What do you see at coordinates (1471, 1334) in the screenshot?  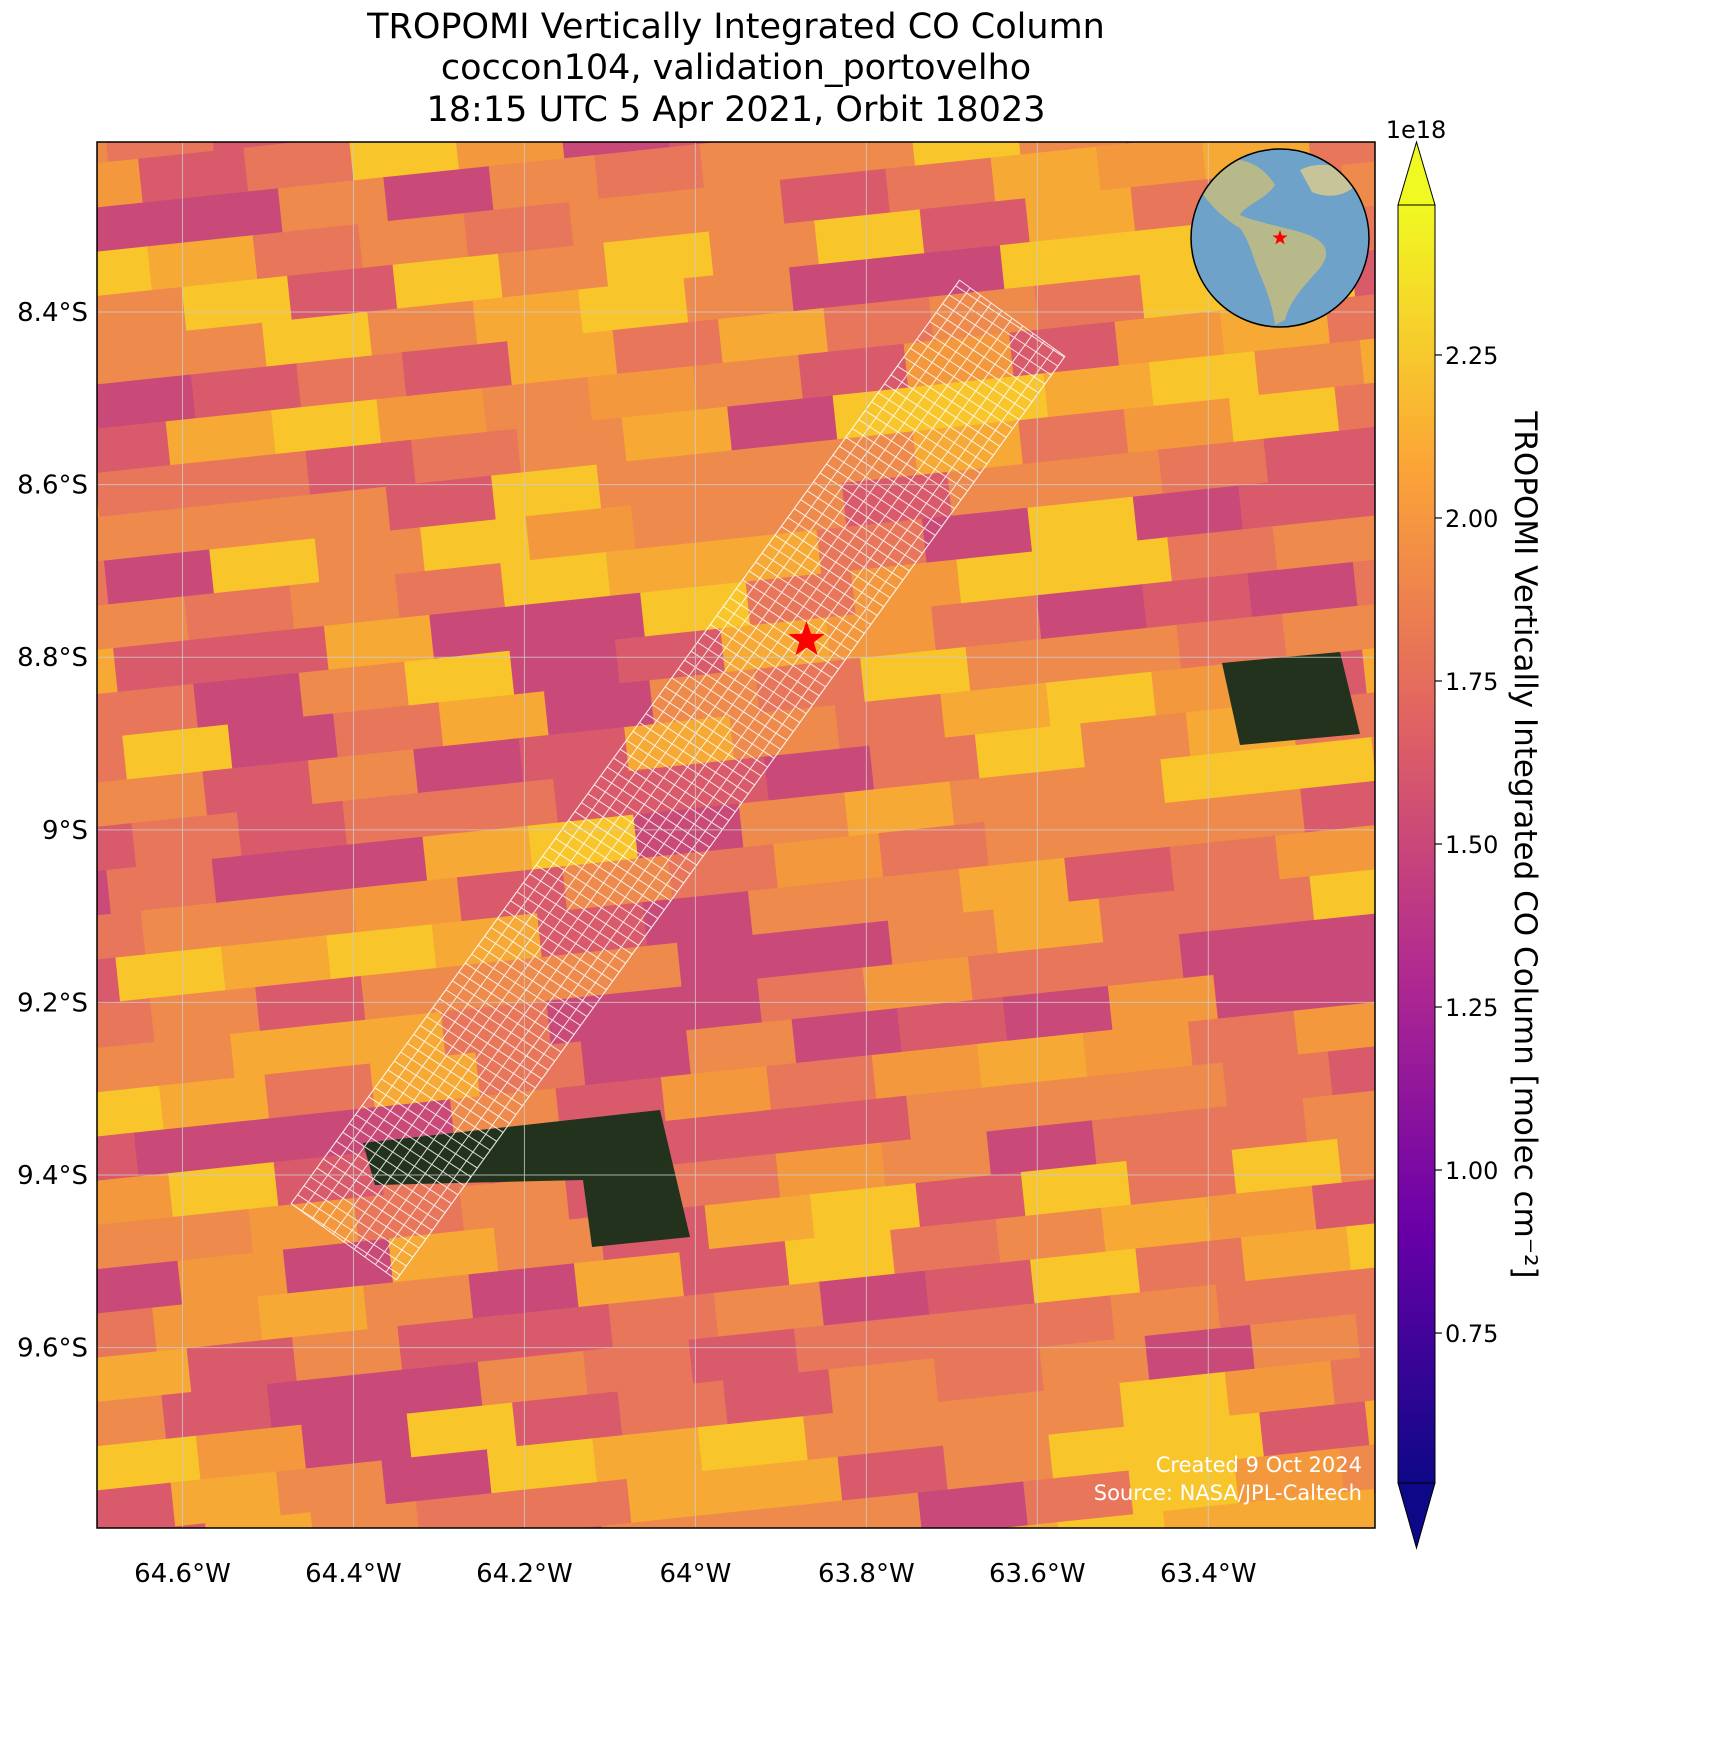 I see `colorbar-tick-label: 0.75` at bounding box center [1471, 1334].